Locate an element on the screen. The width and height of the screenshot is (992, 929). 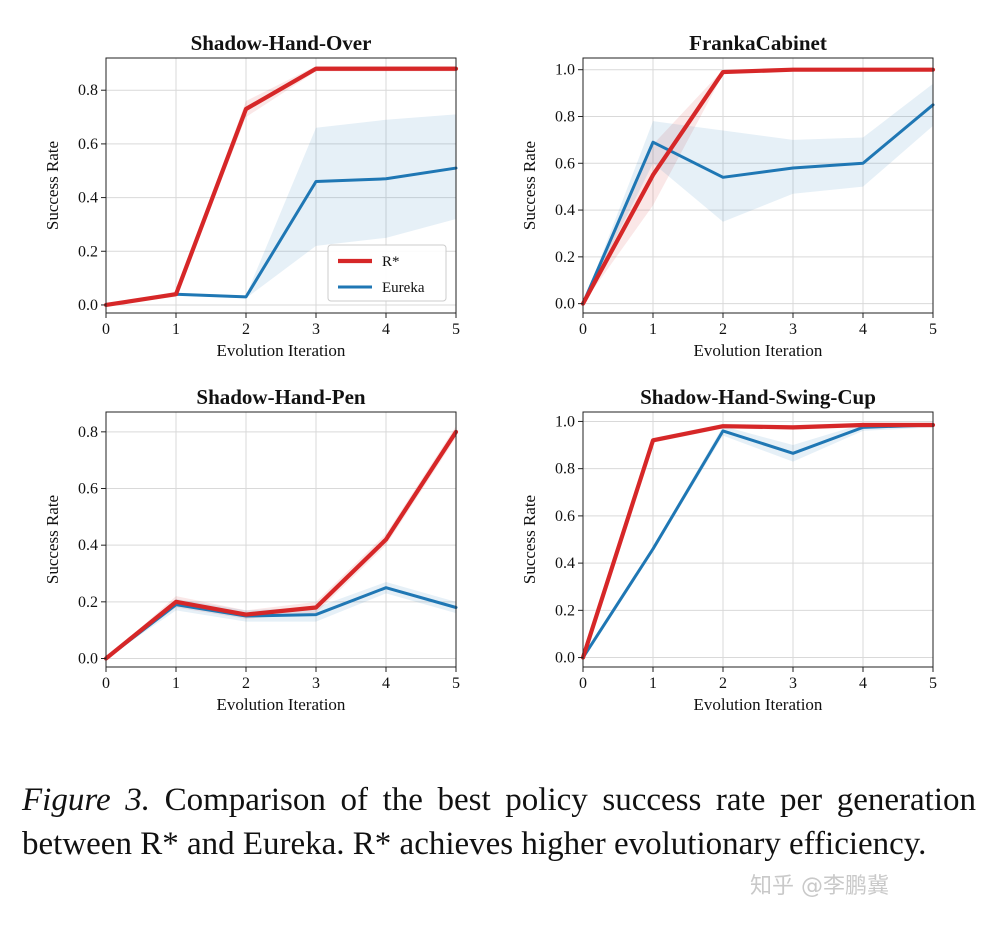
legend-label: R* is located at coordinates (391, 262).